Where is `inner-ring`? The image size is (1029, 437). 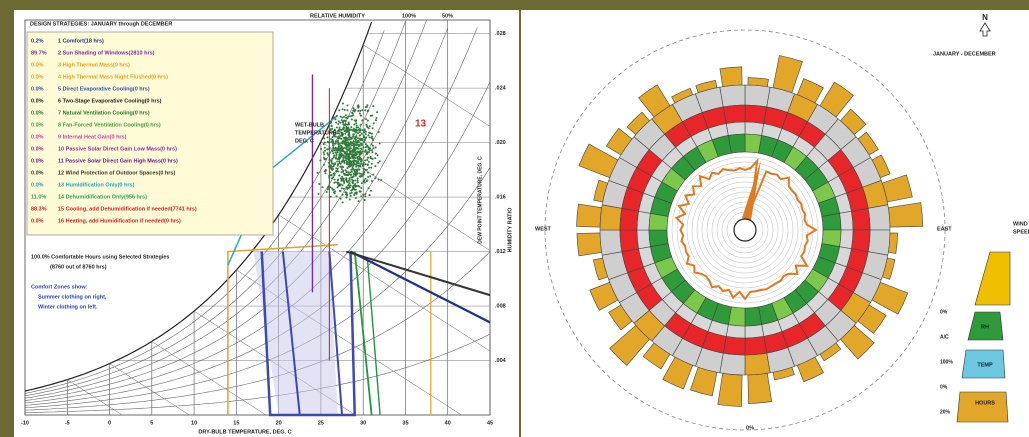 inner-ring is located at coordinates (745, 230).